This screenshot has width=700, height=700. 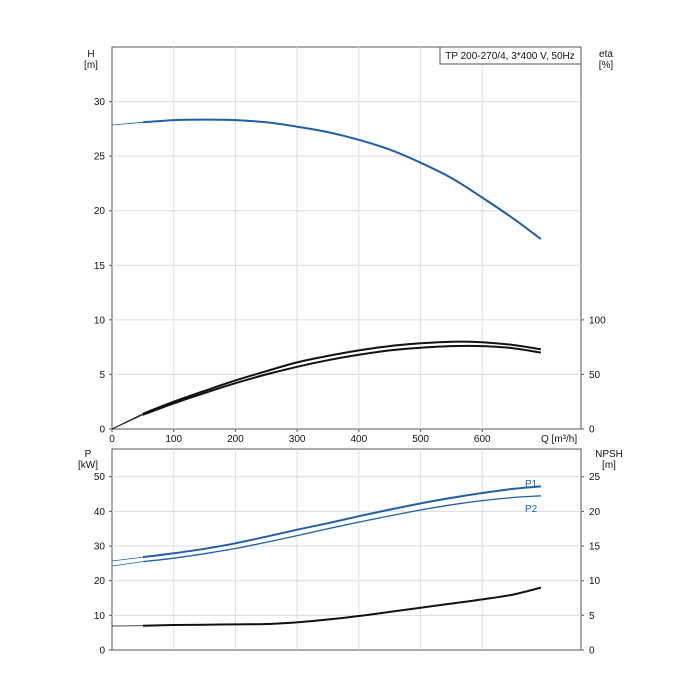 What do you see at coordinates (592, 616) in the screenshot?
I see `right-tick-label: 5` at bounding box center [592, 616].